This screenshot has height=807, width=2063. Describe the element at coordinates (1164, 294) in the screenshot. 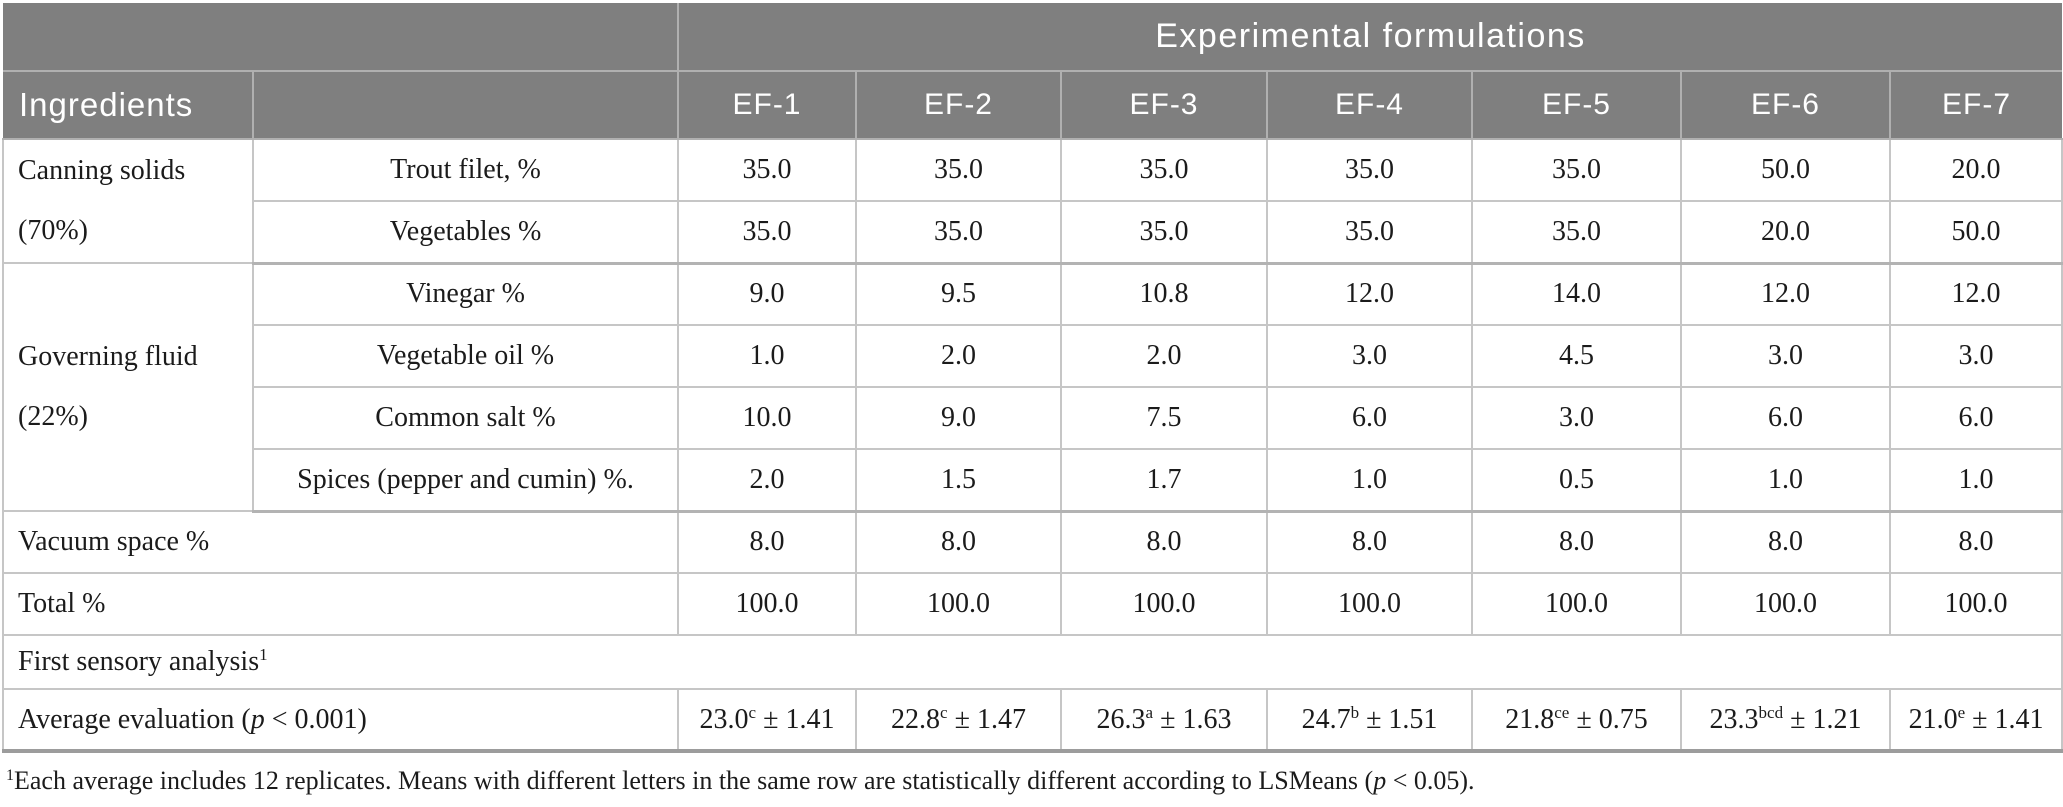

I see `value-cell: 10.8` at that location.